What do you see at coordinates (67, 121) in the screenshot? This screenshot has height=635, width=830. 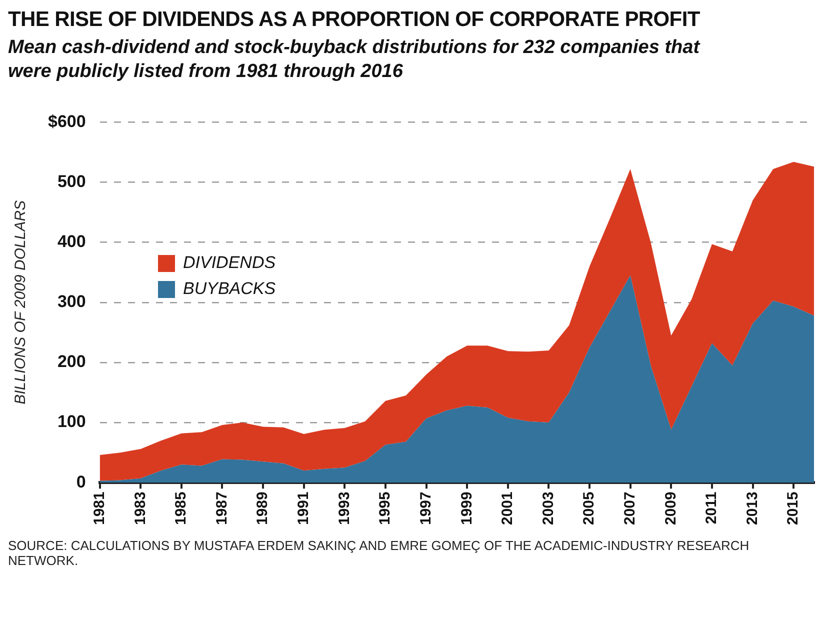 I see `y-tick-label: $600` at bounding box center [67, 121].